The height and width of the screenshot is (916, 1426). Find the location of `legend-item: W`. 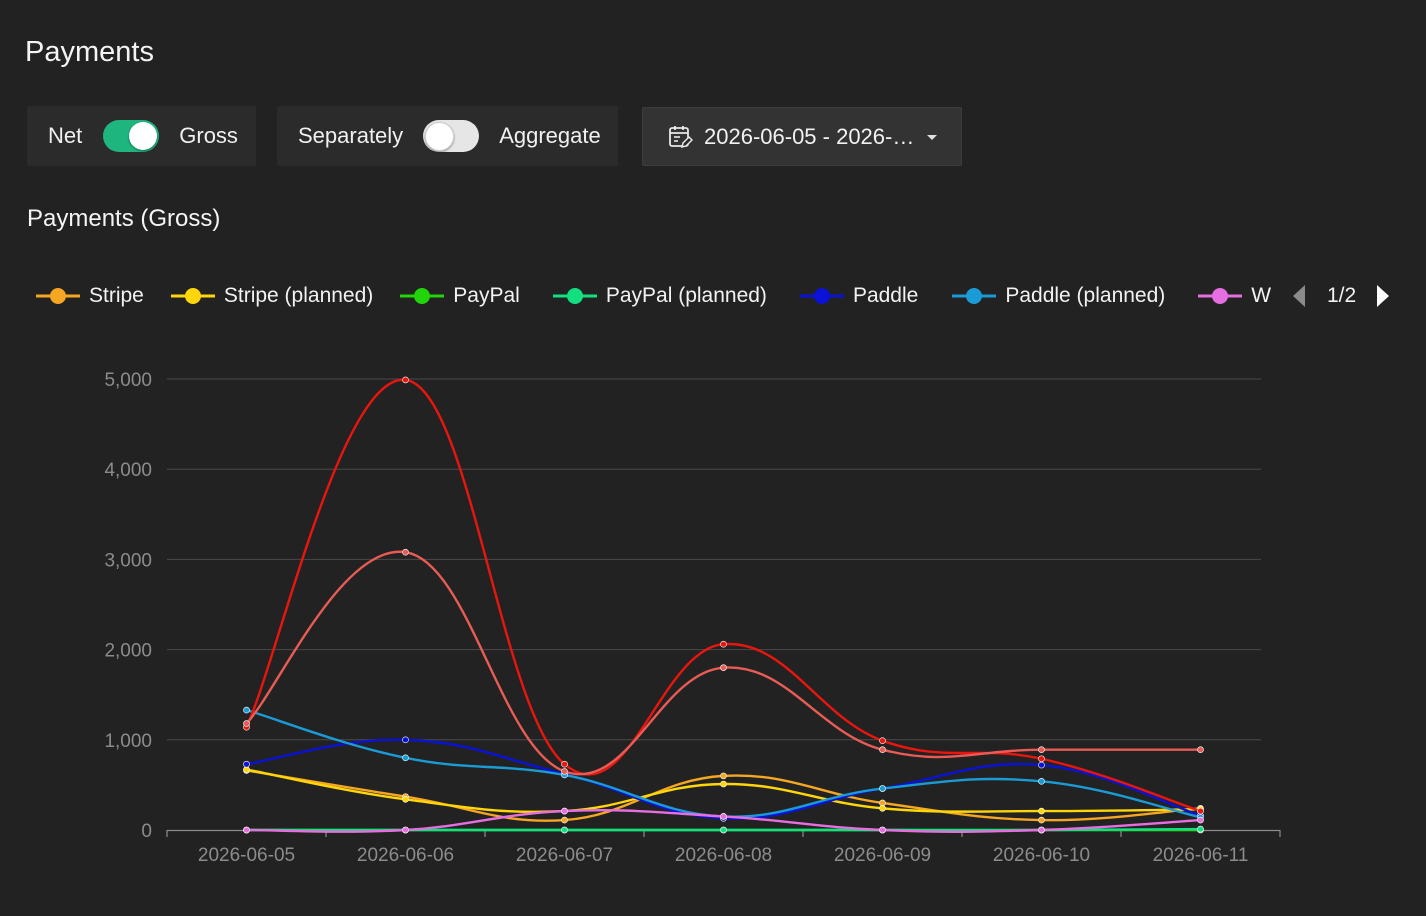

legend-item: W is located at coordinates (1234, 296).